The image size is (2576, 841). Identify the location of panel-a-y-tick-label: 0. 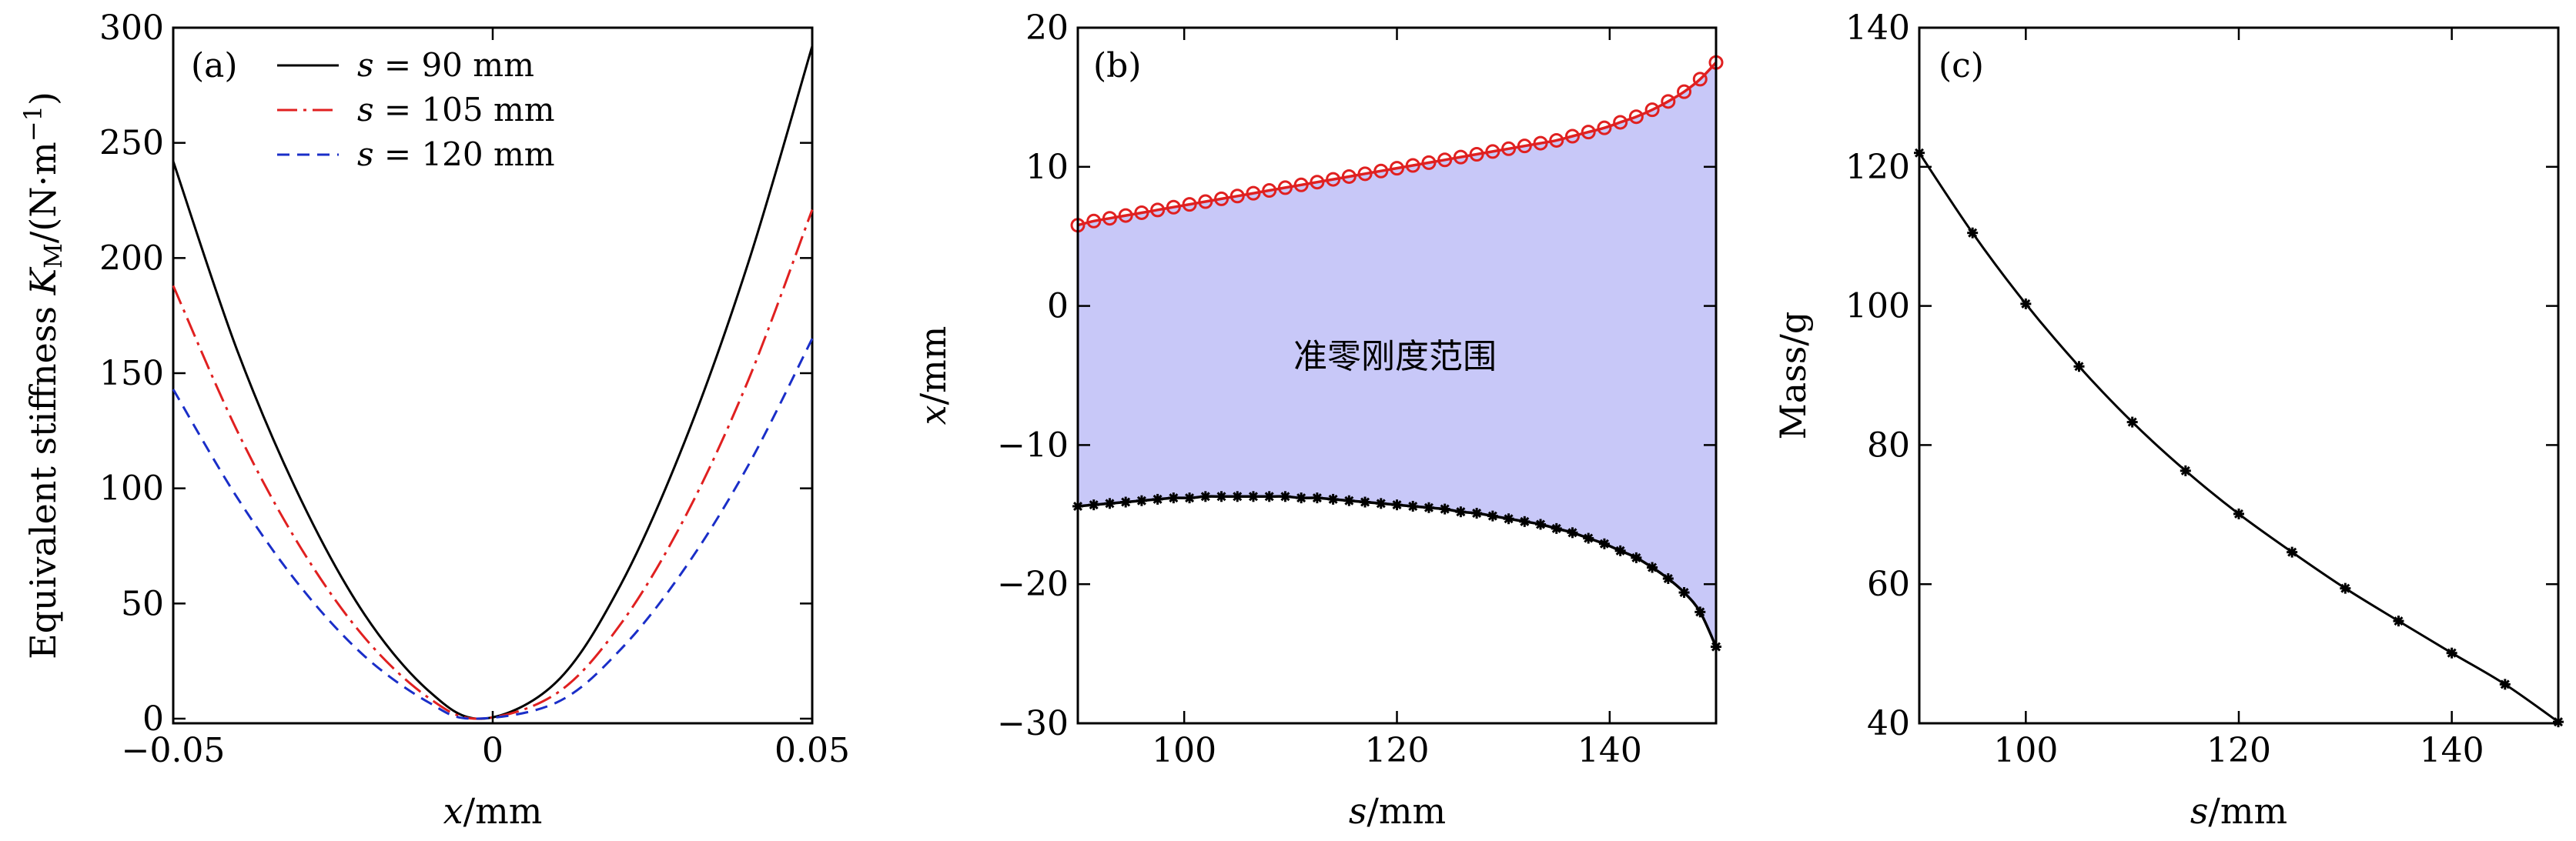
(153, 719).